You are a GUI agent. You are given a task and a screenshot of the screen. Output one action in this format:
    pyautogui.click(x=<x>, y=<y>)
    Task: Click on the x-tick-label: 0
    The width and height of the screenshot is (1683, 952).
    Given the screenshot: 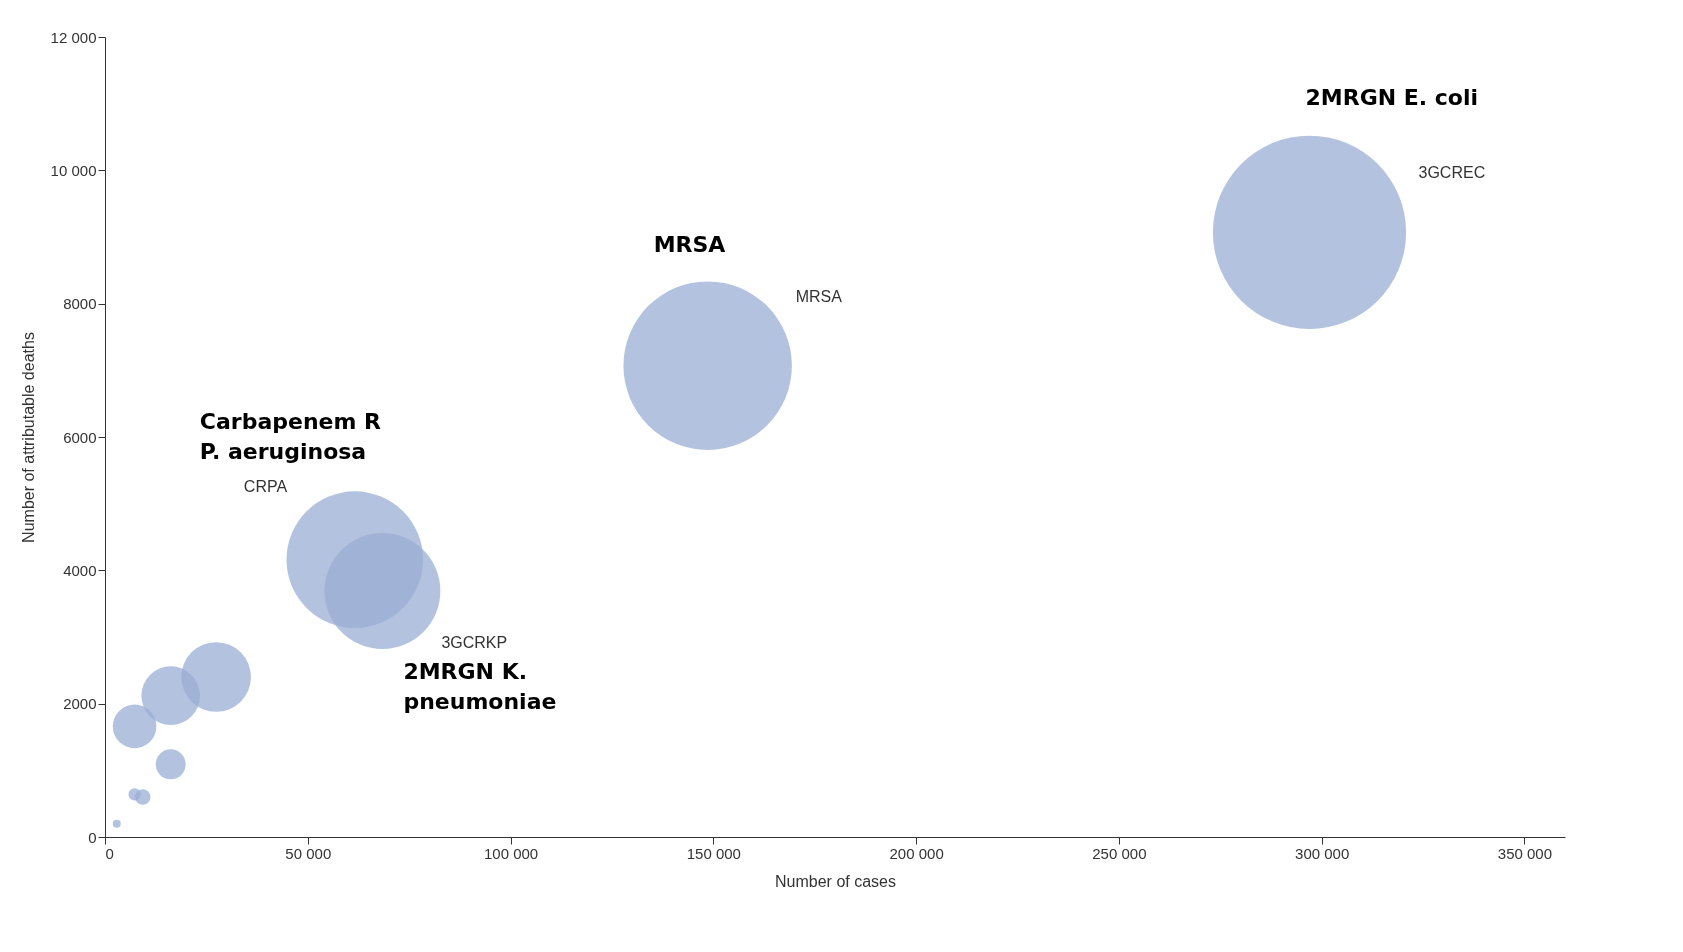 What is the action you would take?
    pyautogui.click(x=109, y=853)
    